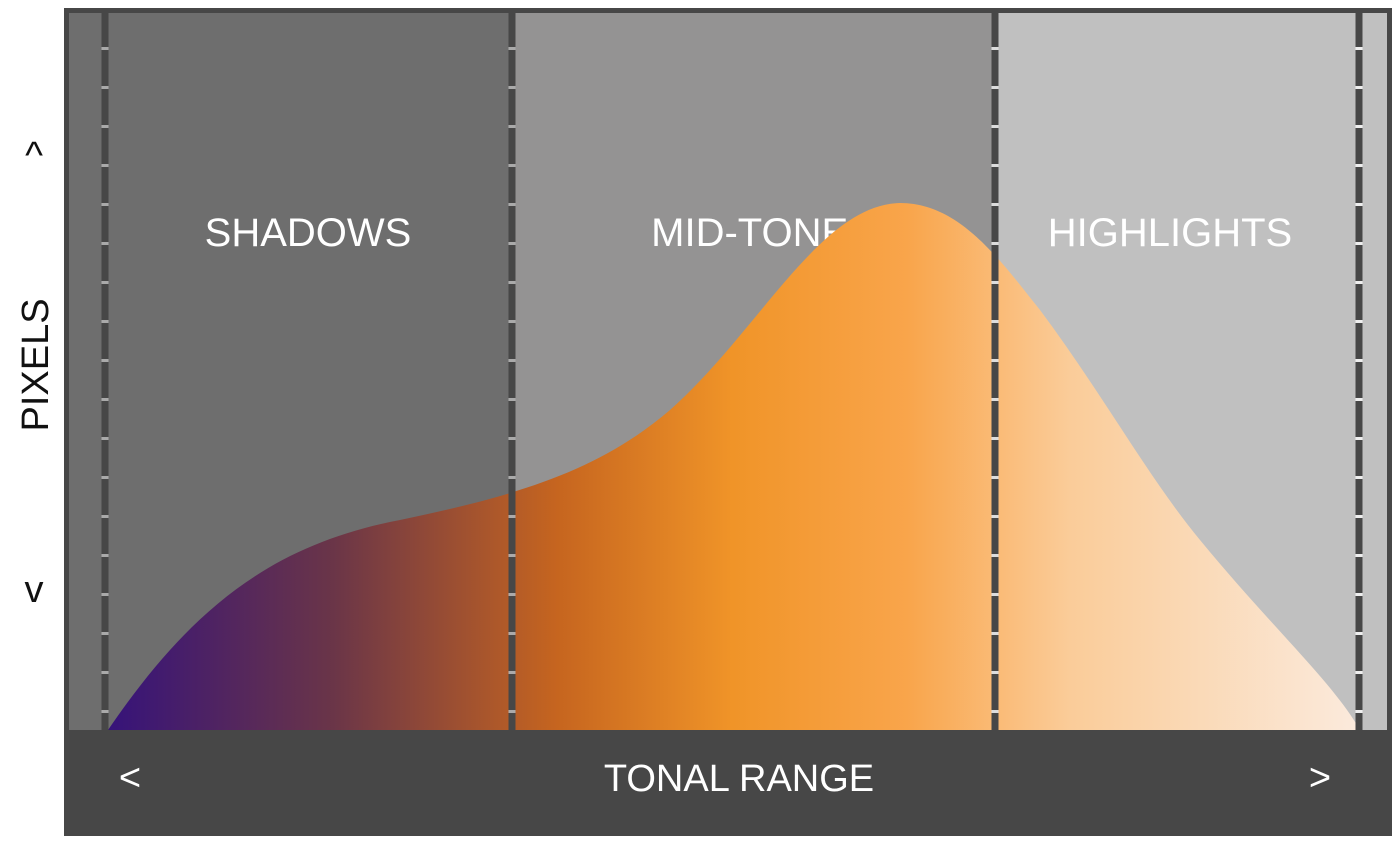 This screenshot has width=1400, height=848. I want to click on y-axis-label: PIXELS, so click(36, 364).